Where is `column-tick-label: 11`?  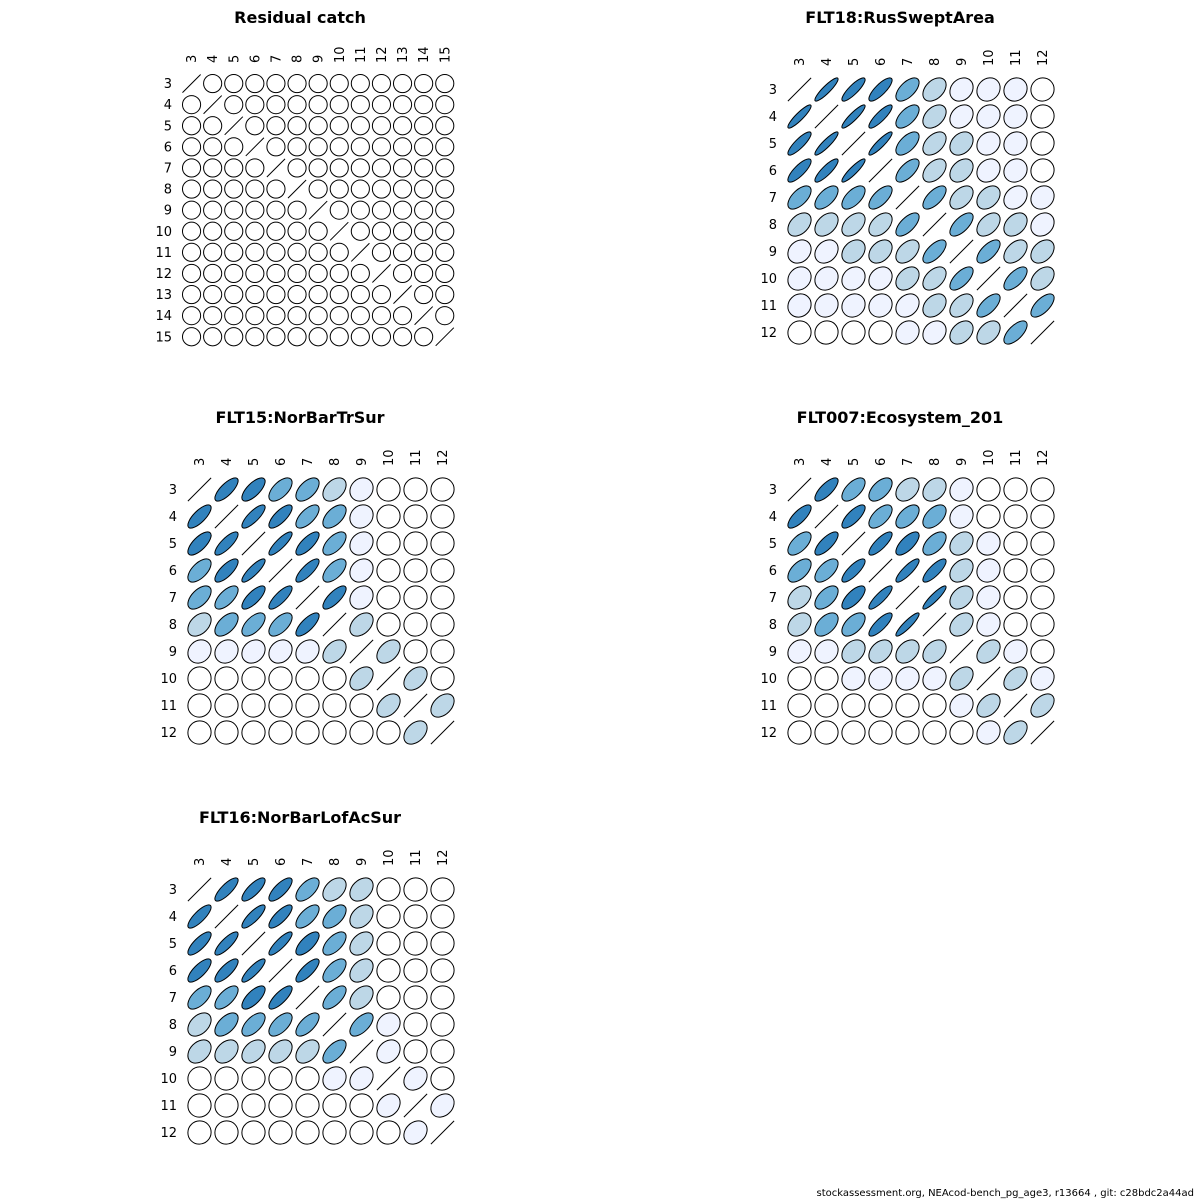 column-tick-label: 11 is located at coordinates (1016, 57).